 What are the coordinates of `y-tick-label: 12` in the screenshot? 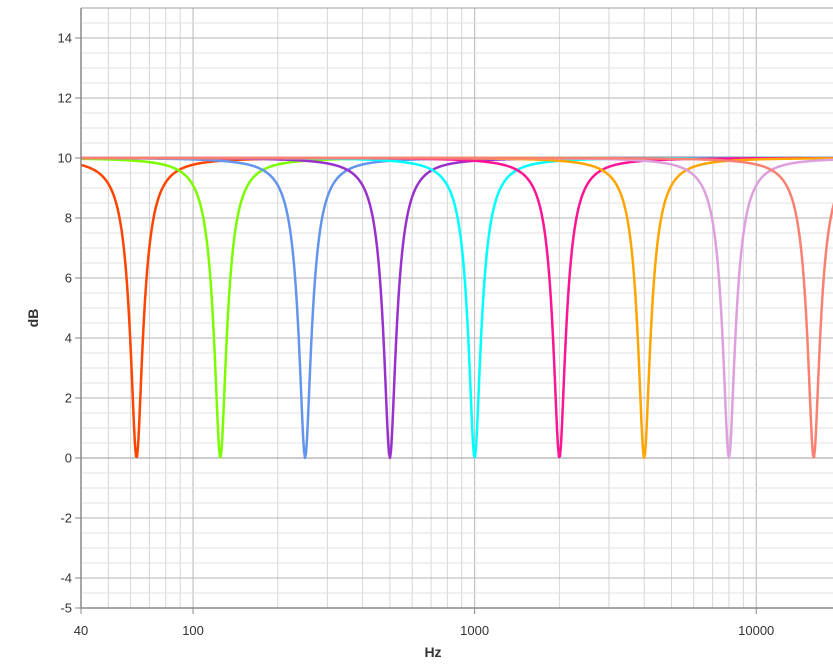 It's located at (65, 98).